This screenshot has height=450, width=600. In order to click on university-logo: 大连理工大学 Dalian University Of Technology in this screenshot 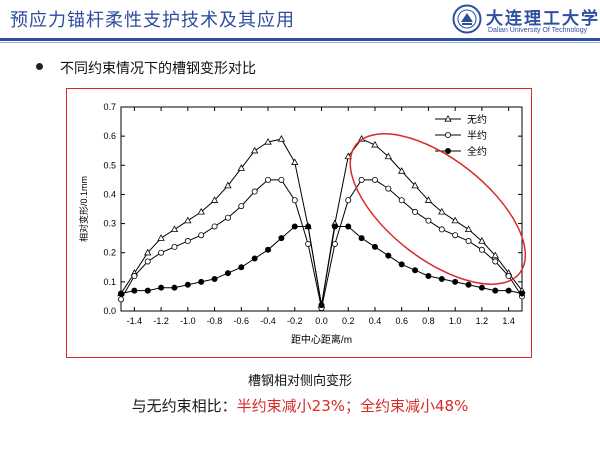, I will do `click(525, 21)`.